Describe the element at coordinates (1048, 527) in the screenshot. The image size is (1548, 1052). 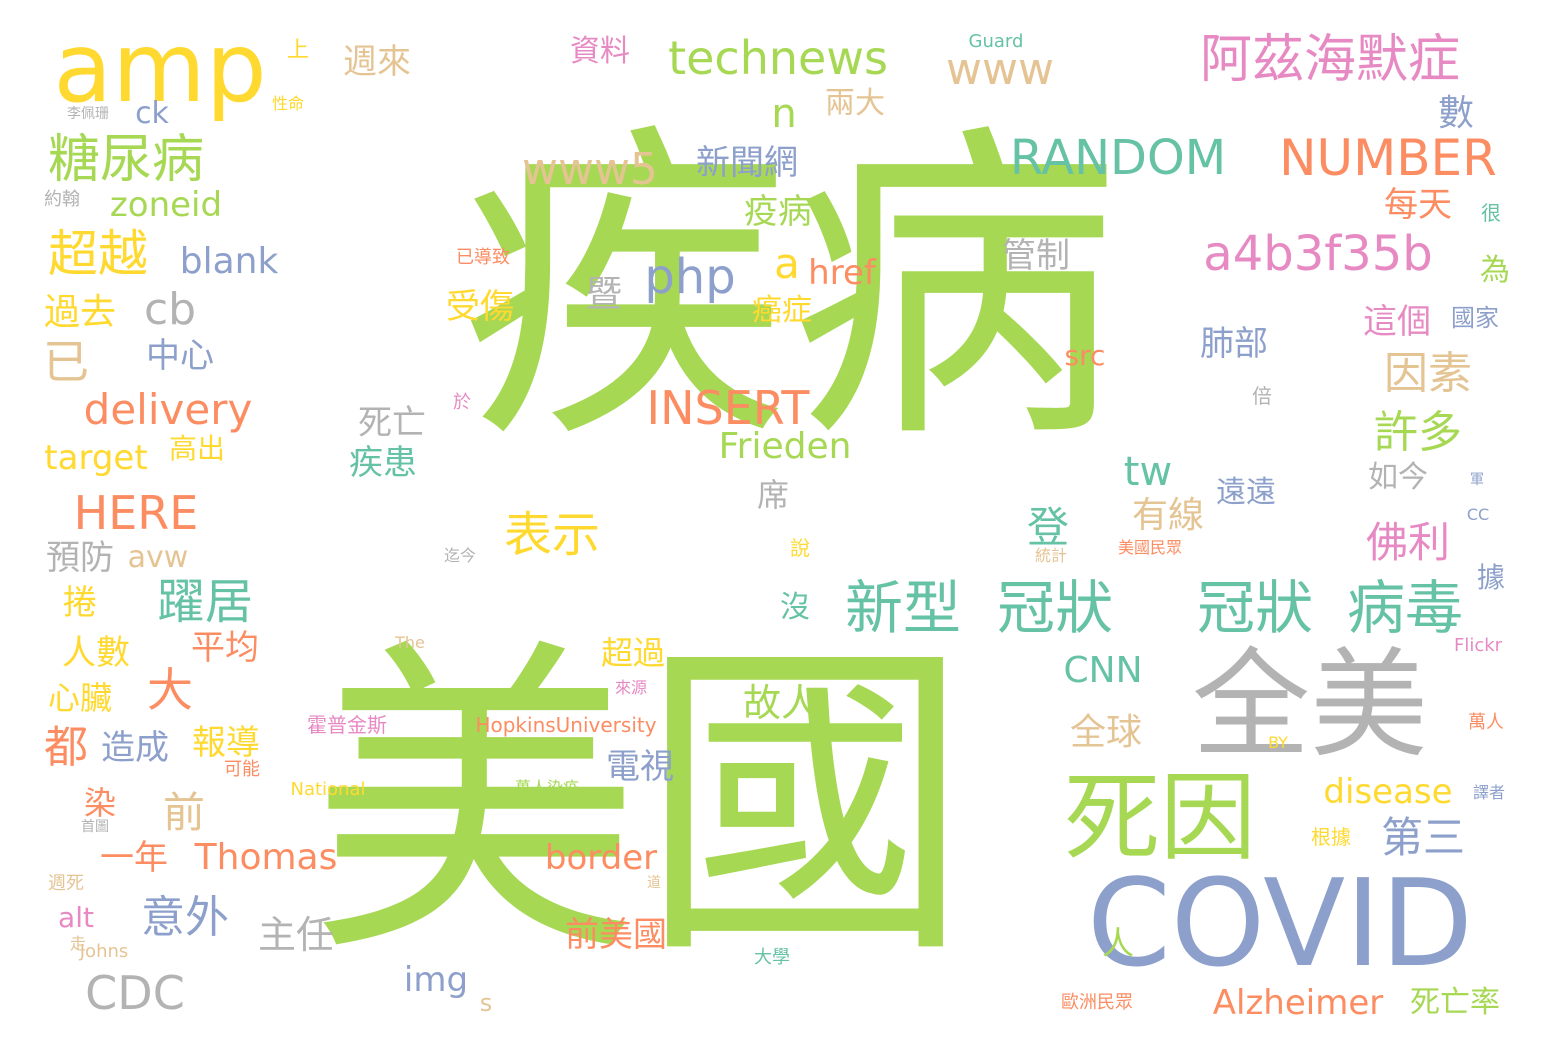
I see `word-cloud-term: 登` at that location.